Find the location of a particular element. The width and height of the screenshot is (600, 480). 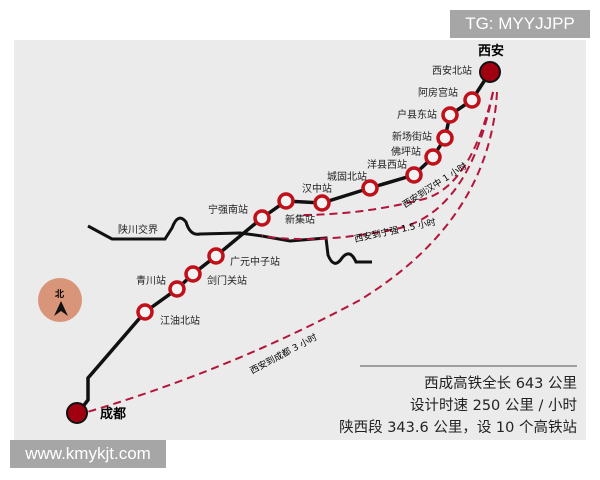

compass: 北 is located at coordinates (60, 300).